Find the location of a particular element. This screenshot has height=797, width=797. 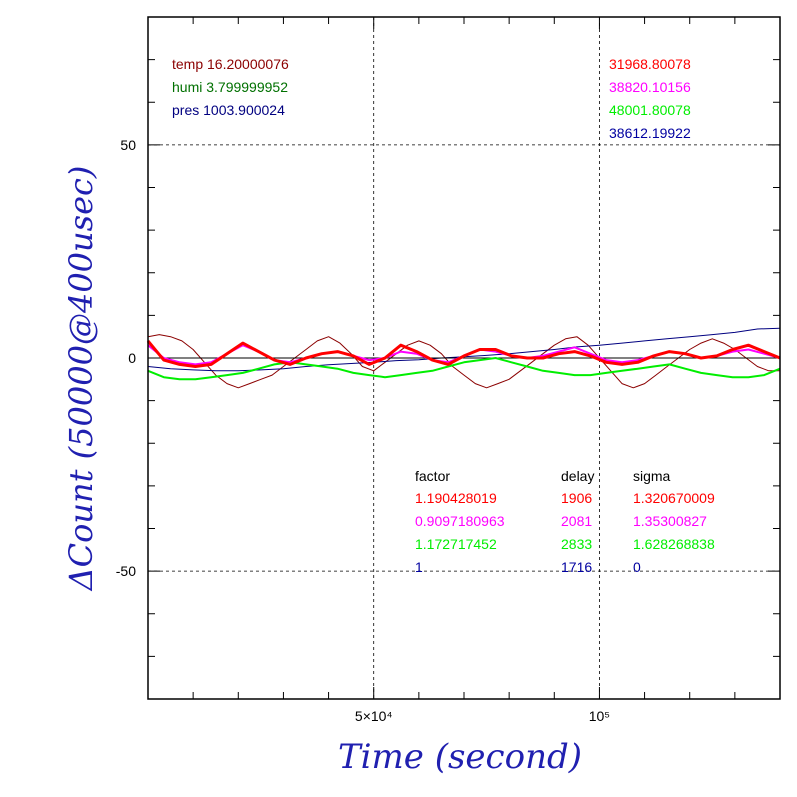

table-cell: 2081 is located at coordinates (576, 521).